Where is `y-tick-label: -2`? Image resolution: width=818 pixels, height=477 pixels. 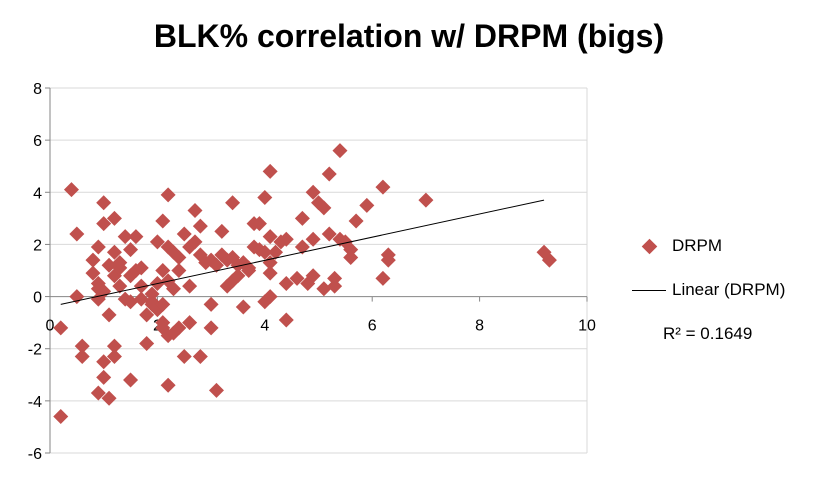
y-tick-label: -2 is located at coordinates (35, 350).